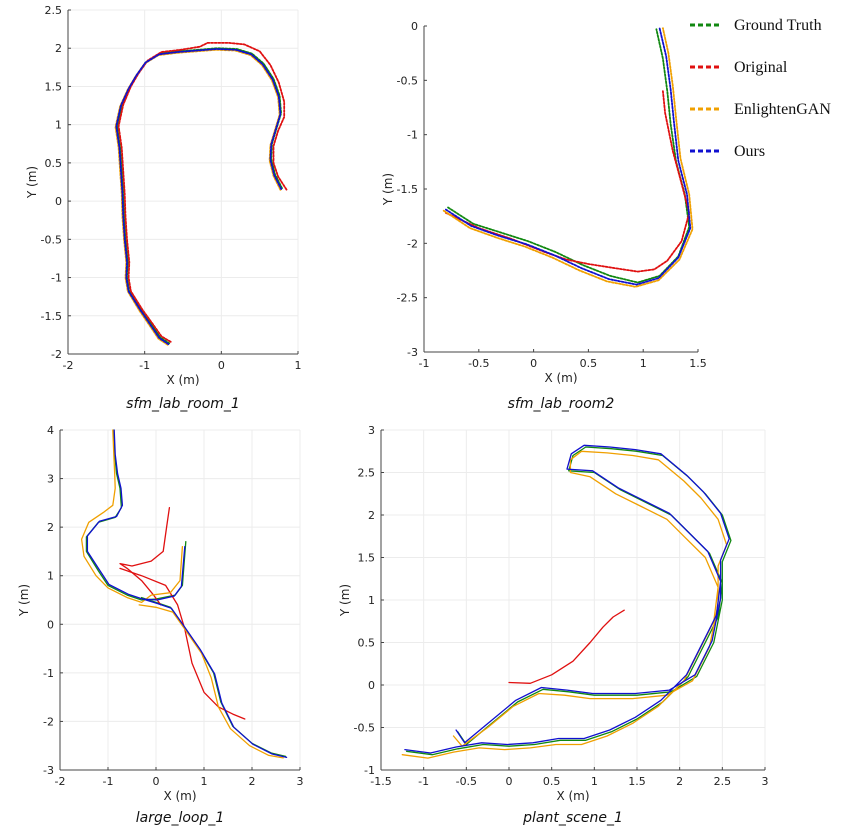 This screenshot has height=833, width=859. Describe the element at coordinates (749, 151) in the screenshot. I see `legend-label: Ours` at that location.